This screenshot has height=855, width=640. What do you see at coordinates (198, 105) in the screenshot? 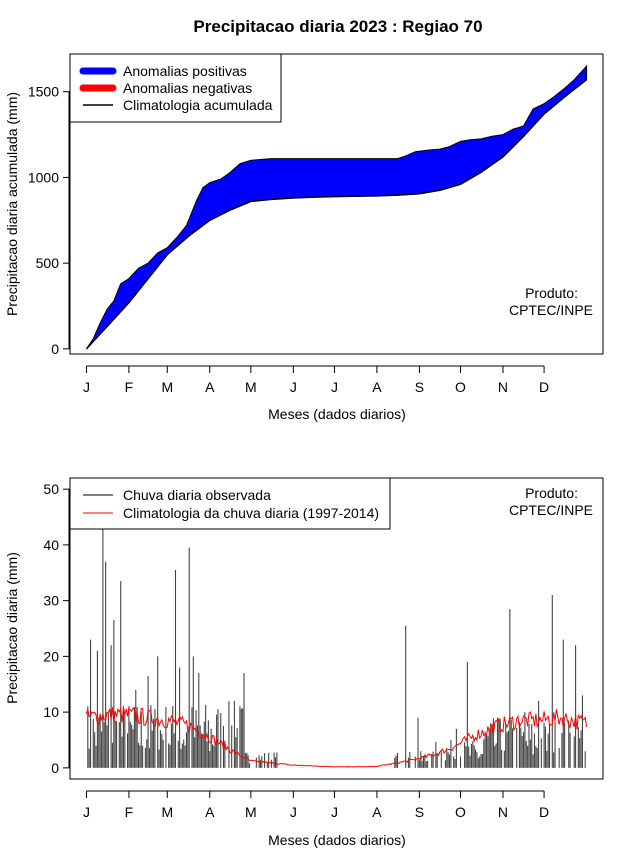
I see `legend-label-climatology: Climatologia acumulada` at bounding box center [198, 105].